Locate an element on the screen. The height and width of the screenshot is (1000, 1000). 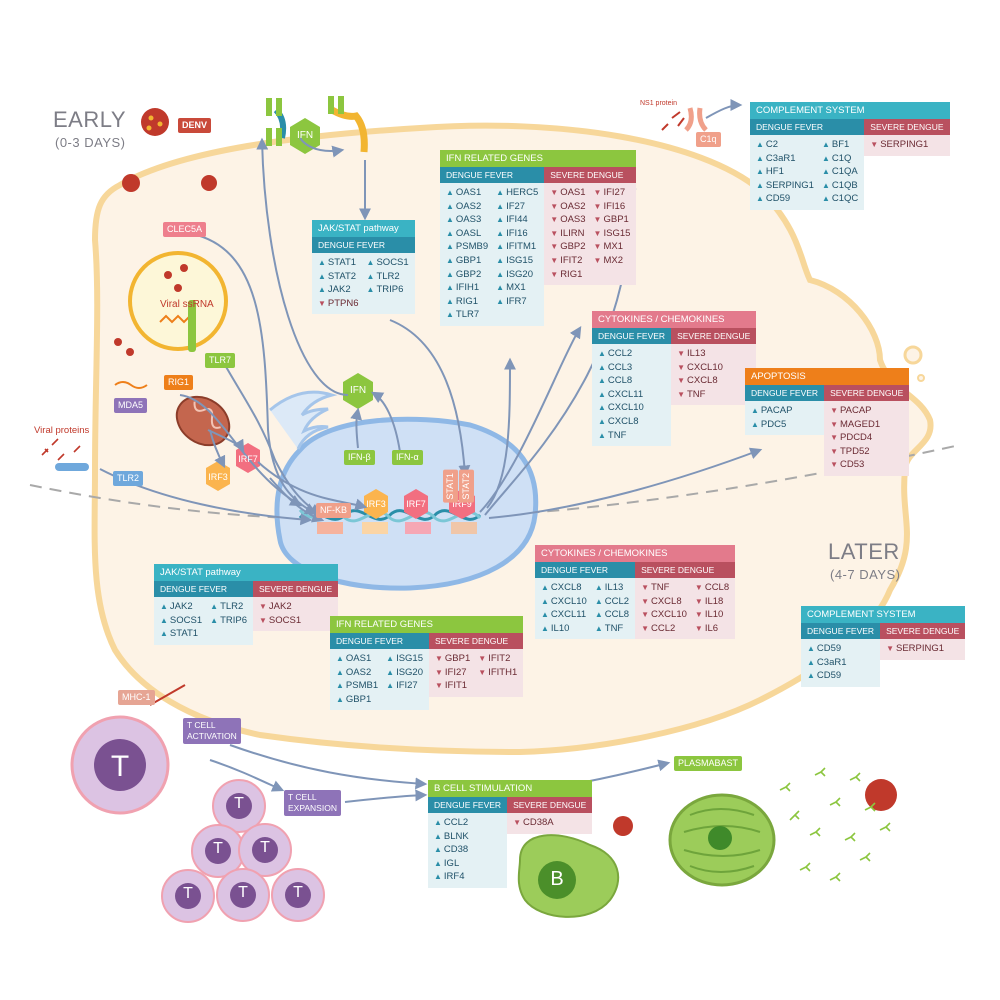
gene-socs1: SOCS1 is located at coordinates (181, 621).